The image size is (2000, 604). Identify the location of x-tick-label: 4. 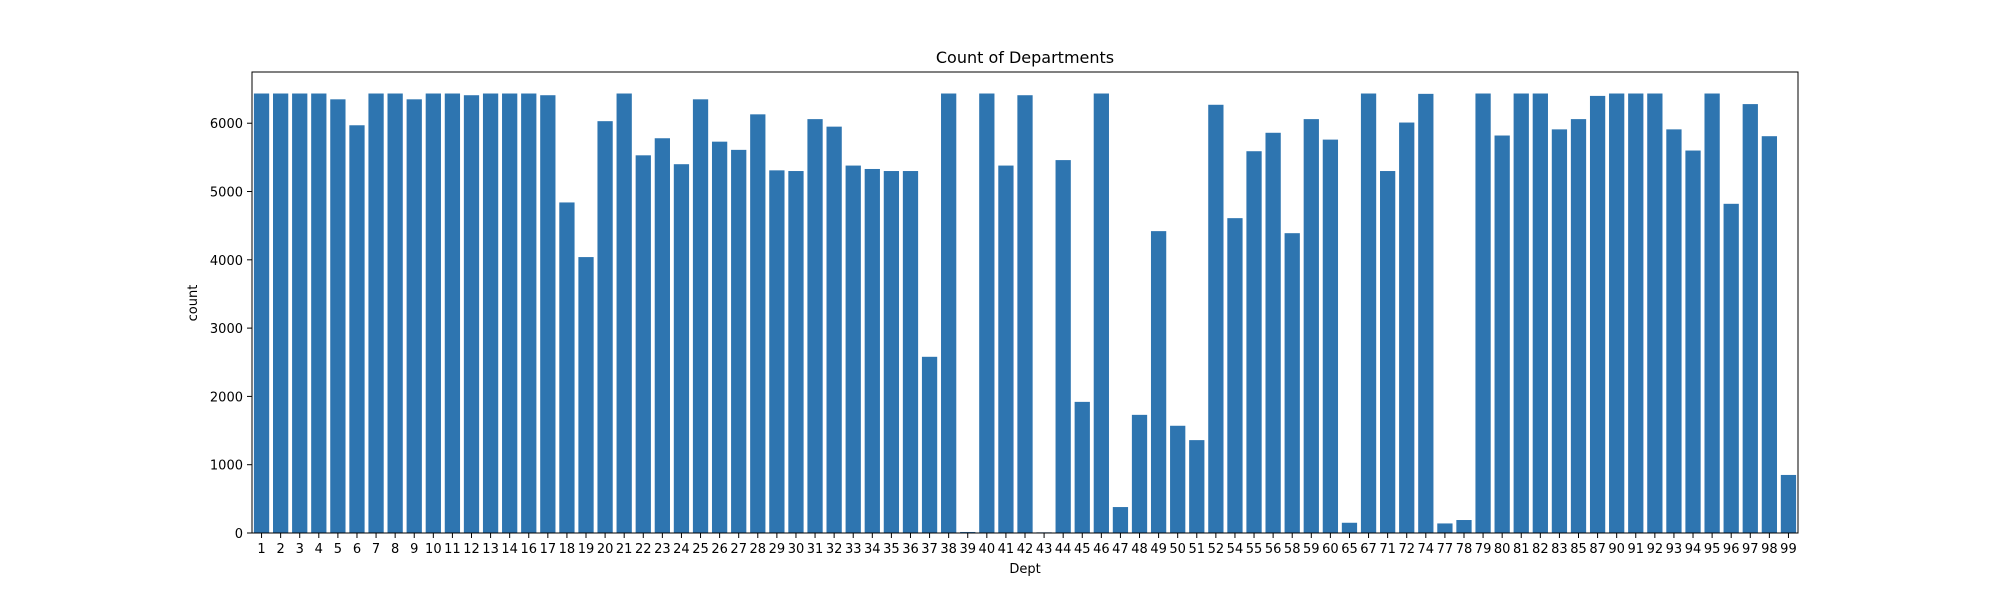
(319, 549).